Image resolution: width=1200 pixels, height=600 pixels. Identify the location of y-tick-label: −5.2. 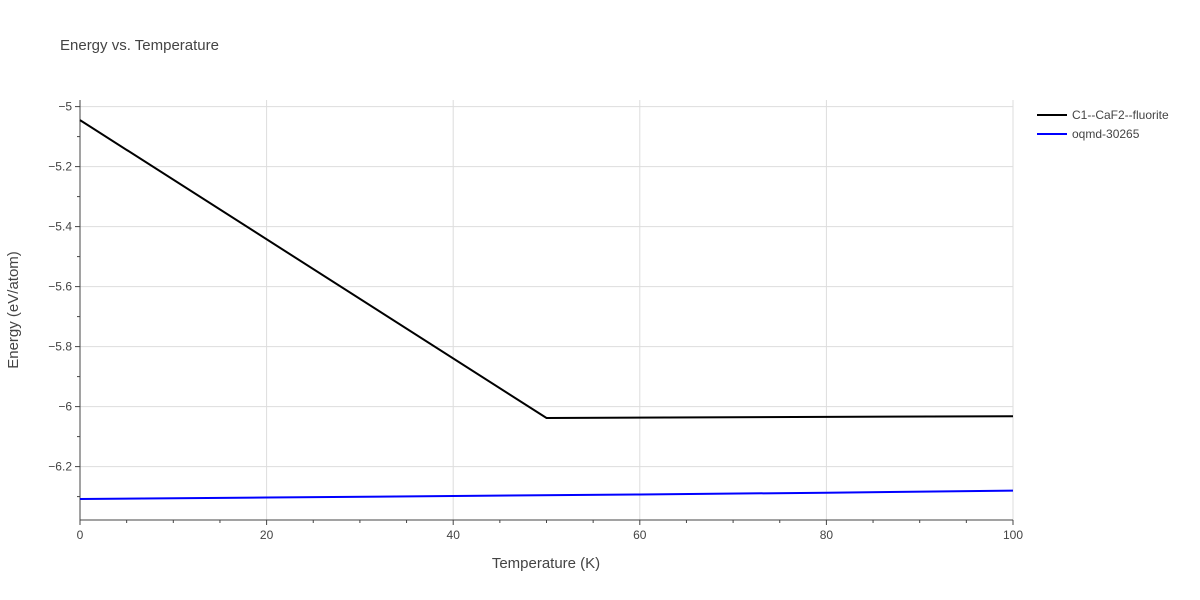
(60, 167).